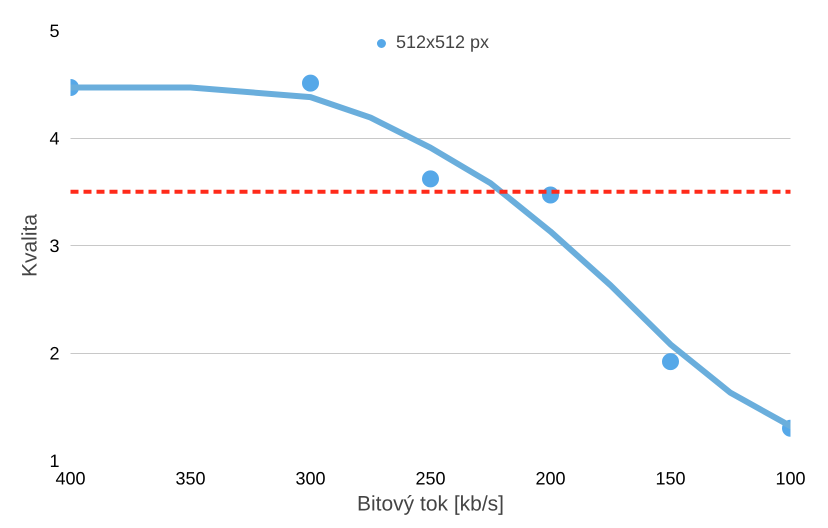 This screenshot has width=828, height=528. Describe the element at coordinates (443, 42) in the screenshot. I see `legend-label: 512x512 px` at that location.